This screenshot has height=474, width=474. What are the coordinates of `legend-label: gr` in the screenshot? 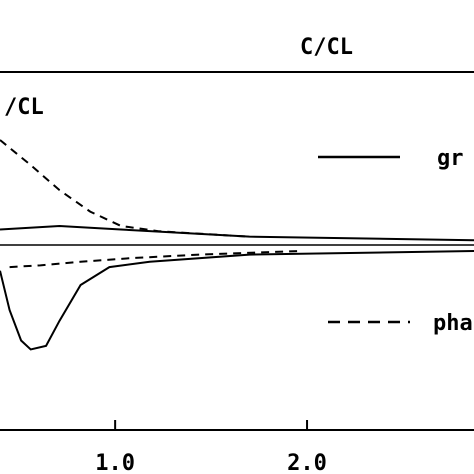 It's located at (450, 158).